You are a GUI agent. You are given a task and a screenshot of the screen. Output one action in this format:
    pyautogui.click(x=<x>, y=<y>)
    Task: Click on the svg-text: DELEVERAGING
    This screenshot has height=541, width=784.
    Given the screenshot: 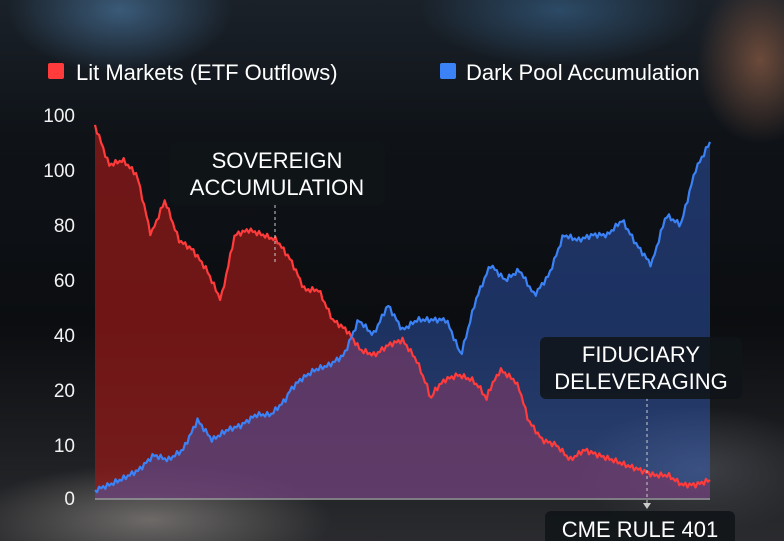 What is the action you would take?
    pyautogui.click(x=641, y=381)
    